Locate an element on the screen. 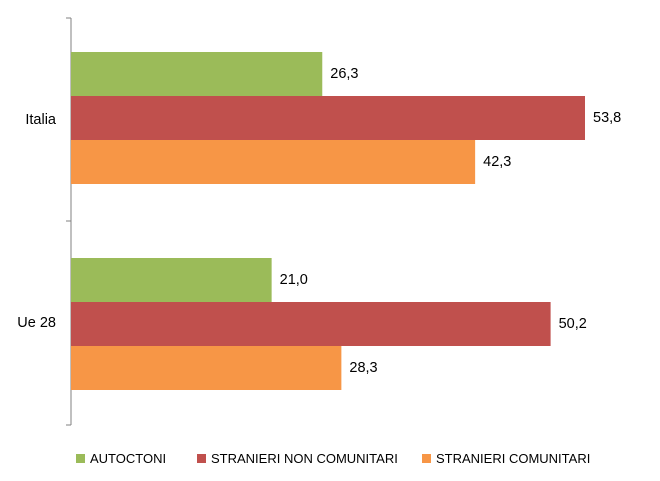 This screenshot has height=481, width=660. legend-label-stranieri-non-comunitari: STRANIERI NON COMUNITARI is located at coordinates (304, 458).